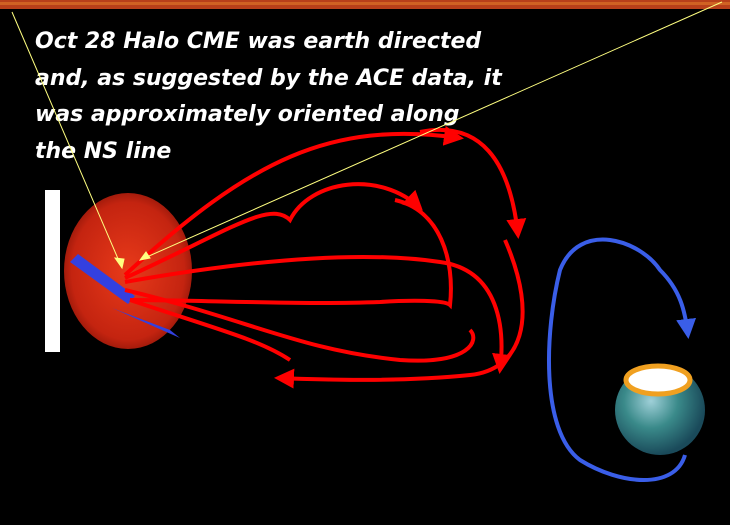  I want to click on caption-line: and, as suggested by the ACE data, it, so click(269, 78).